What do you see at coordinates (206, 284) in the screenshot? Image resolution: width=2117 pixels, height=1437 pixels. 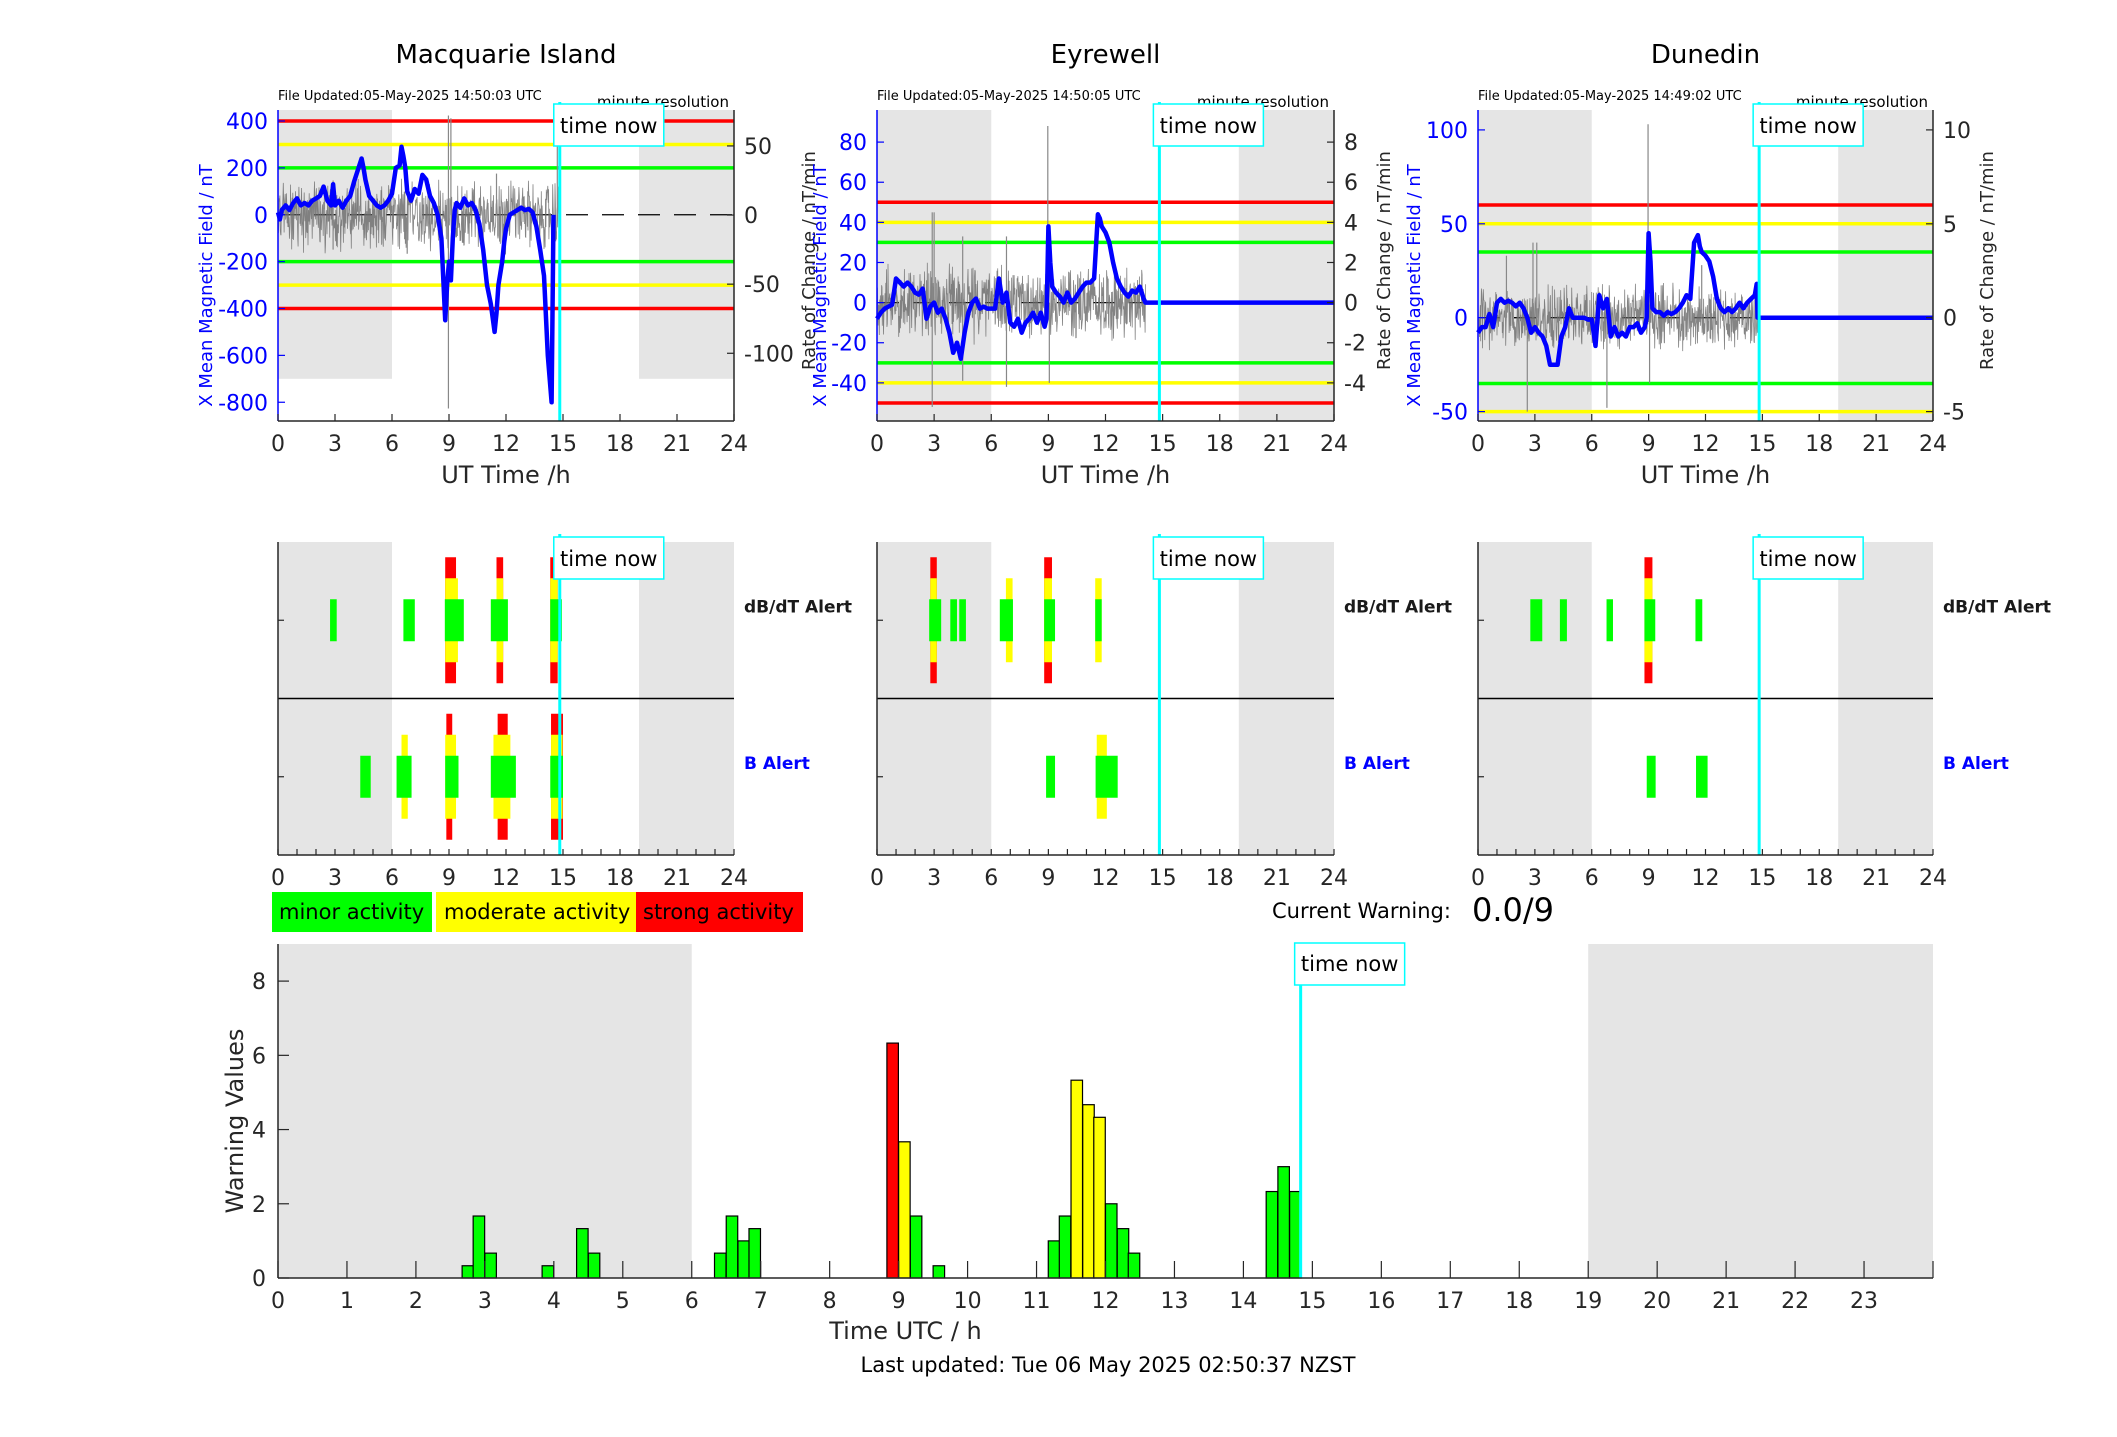 I see `y-axis-label: X Mean Magnetic Field / nT` at bounding box center [206, 284].